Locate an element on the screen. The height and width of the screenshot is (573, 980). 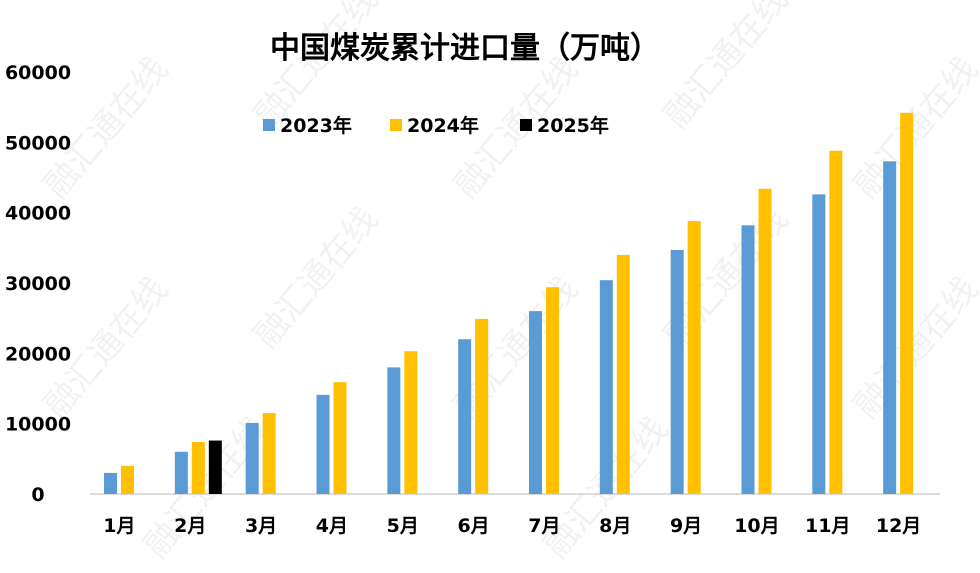
bar-2023年-6月 is located at coordinates (465, 416).